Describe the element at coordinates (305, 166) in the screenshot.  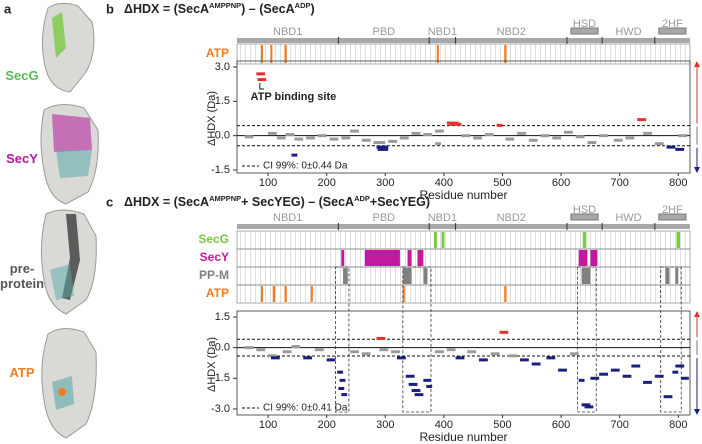
I see `ci-legend: CI 99%: 0±0.44 Da` at that location.